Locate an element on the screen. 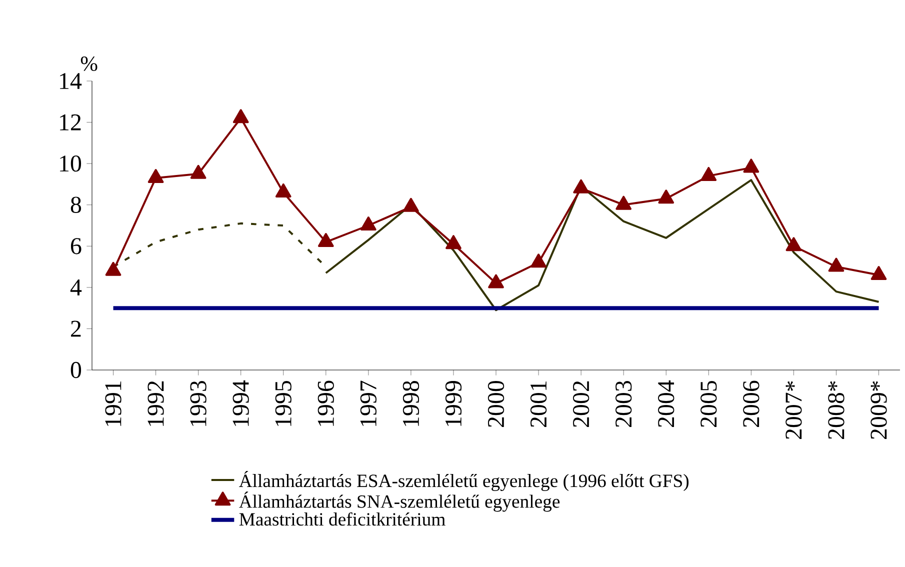 The image size is (905, 567). x-tick-label: 2008* is located at coordinates (836, 410).